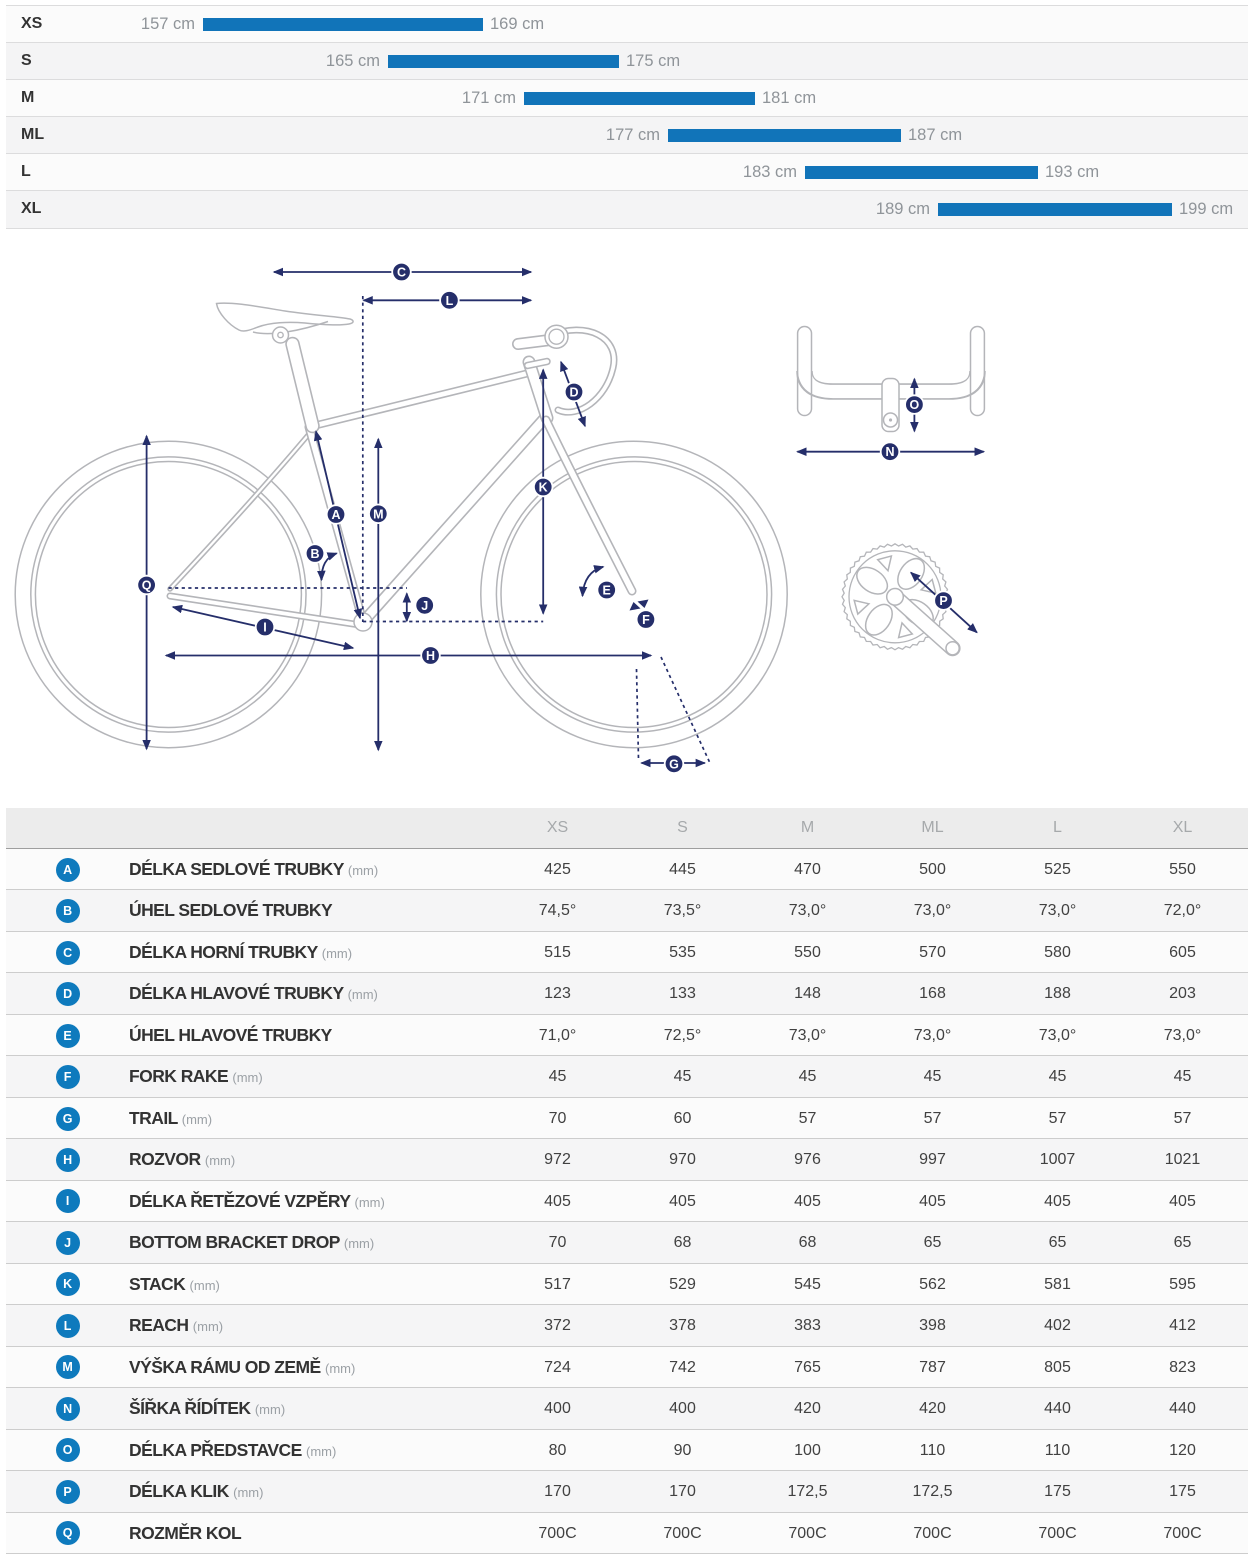  Describe the element at coordinates (943, 601) in the screenshot. I see `svg-text: P` at that location.